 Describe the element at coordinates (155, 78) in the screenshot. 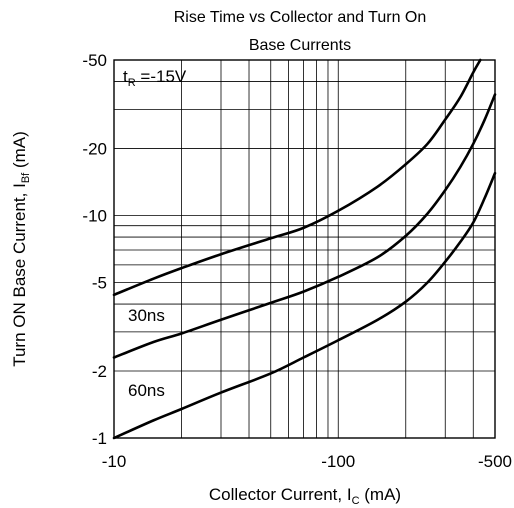

I see `condition-annotation: tR =-15V` at that location.